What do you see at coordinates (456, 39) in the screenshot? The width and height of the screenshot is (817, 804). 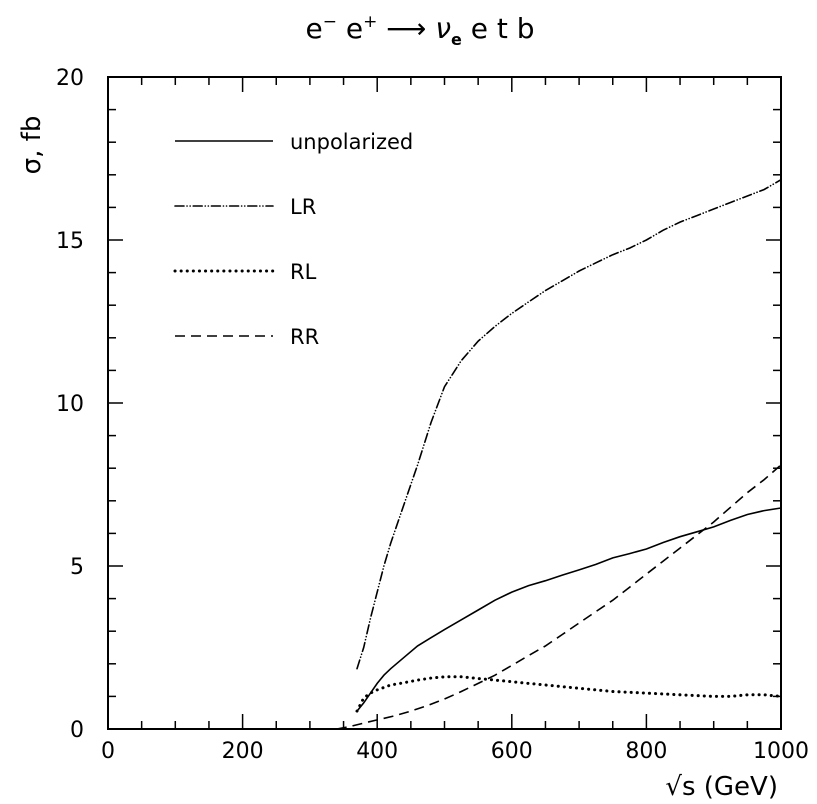 I see `title-rhs-neutrino-flavour: e` at bounding box center [456, 39].